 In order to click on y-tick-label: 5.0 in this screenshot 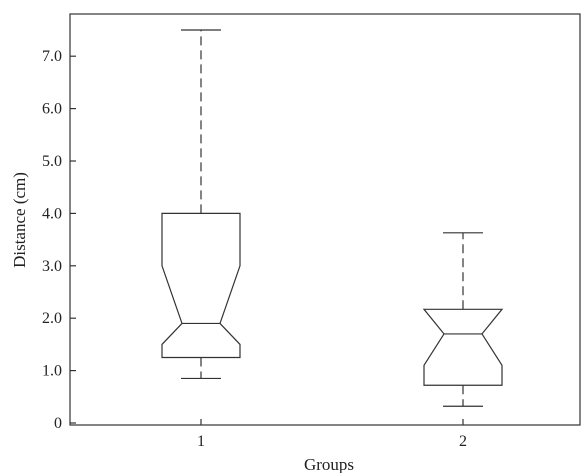, I will do `click(52, 161)`.